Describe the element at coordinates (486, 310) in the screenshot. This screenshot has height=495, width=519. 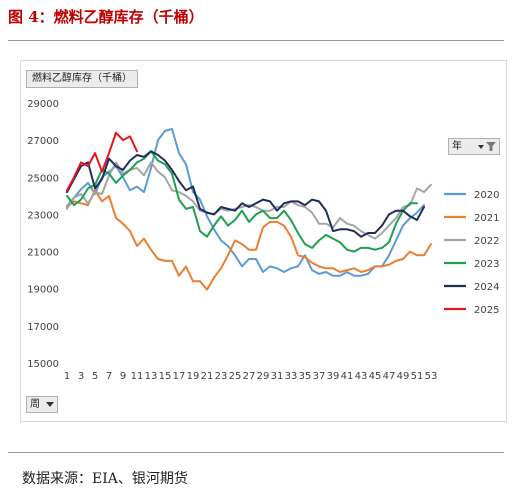
I see `legend-label-2025: 2025` at that location.